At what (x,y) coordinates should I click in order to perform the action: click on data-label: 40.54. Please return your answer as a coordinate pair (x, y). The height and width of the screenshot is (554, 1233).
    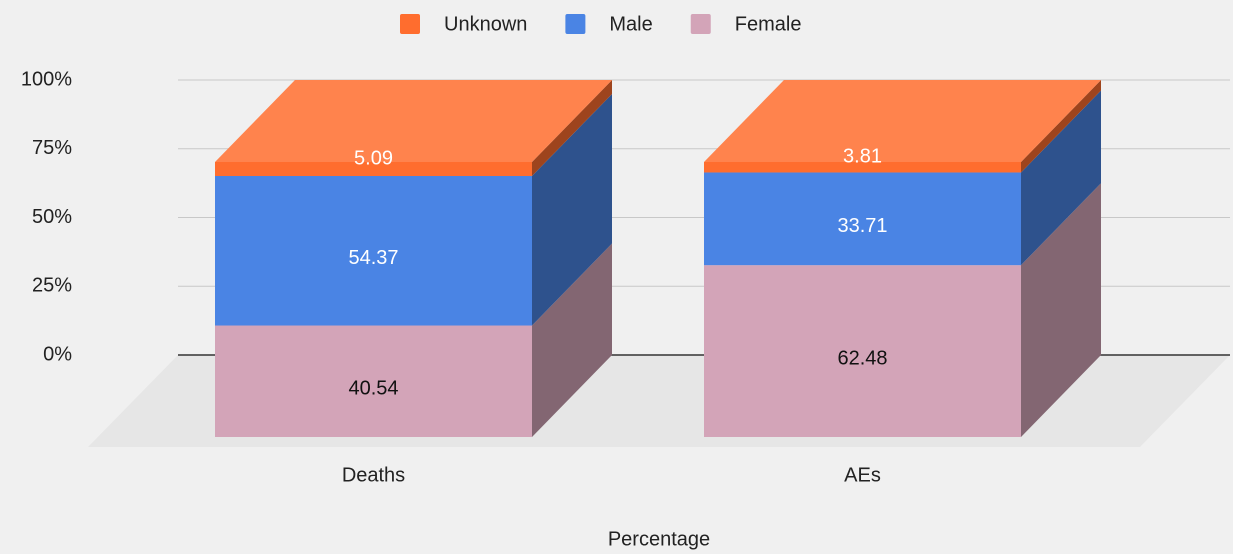
    Looking at the image, I should click on (373, 389).